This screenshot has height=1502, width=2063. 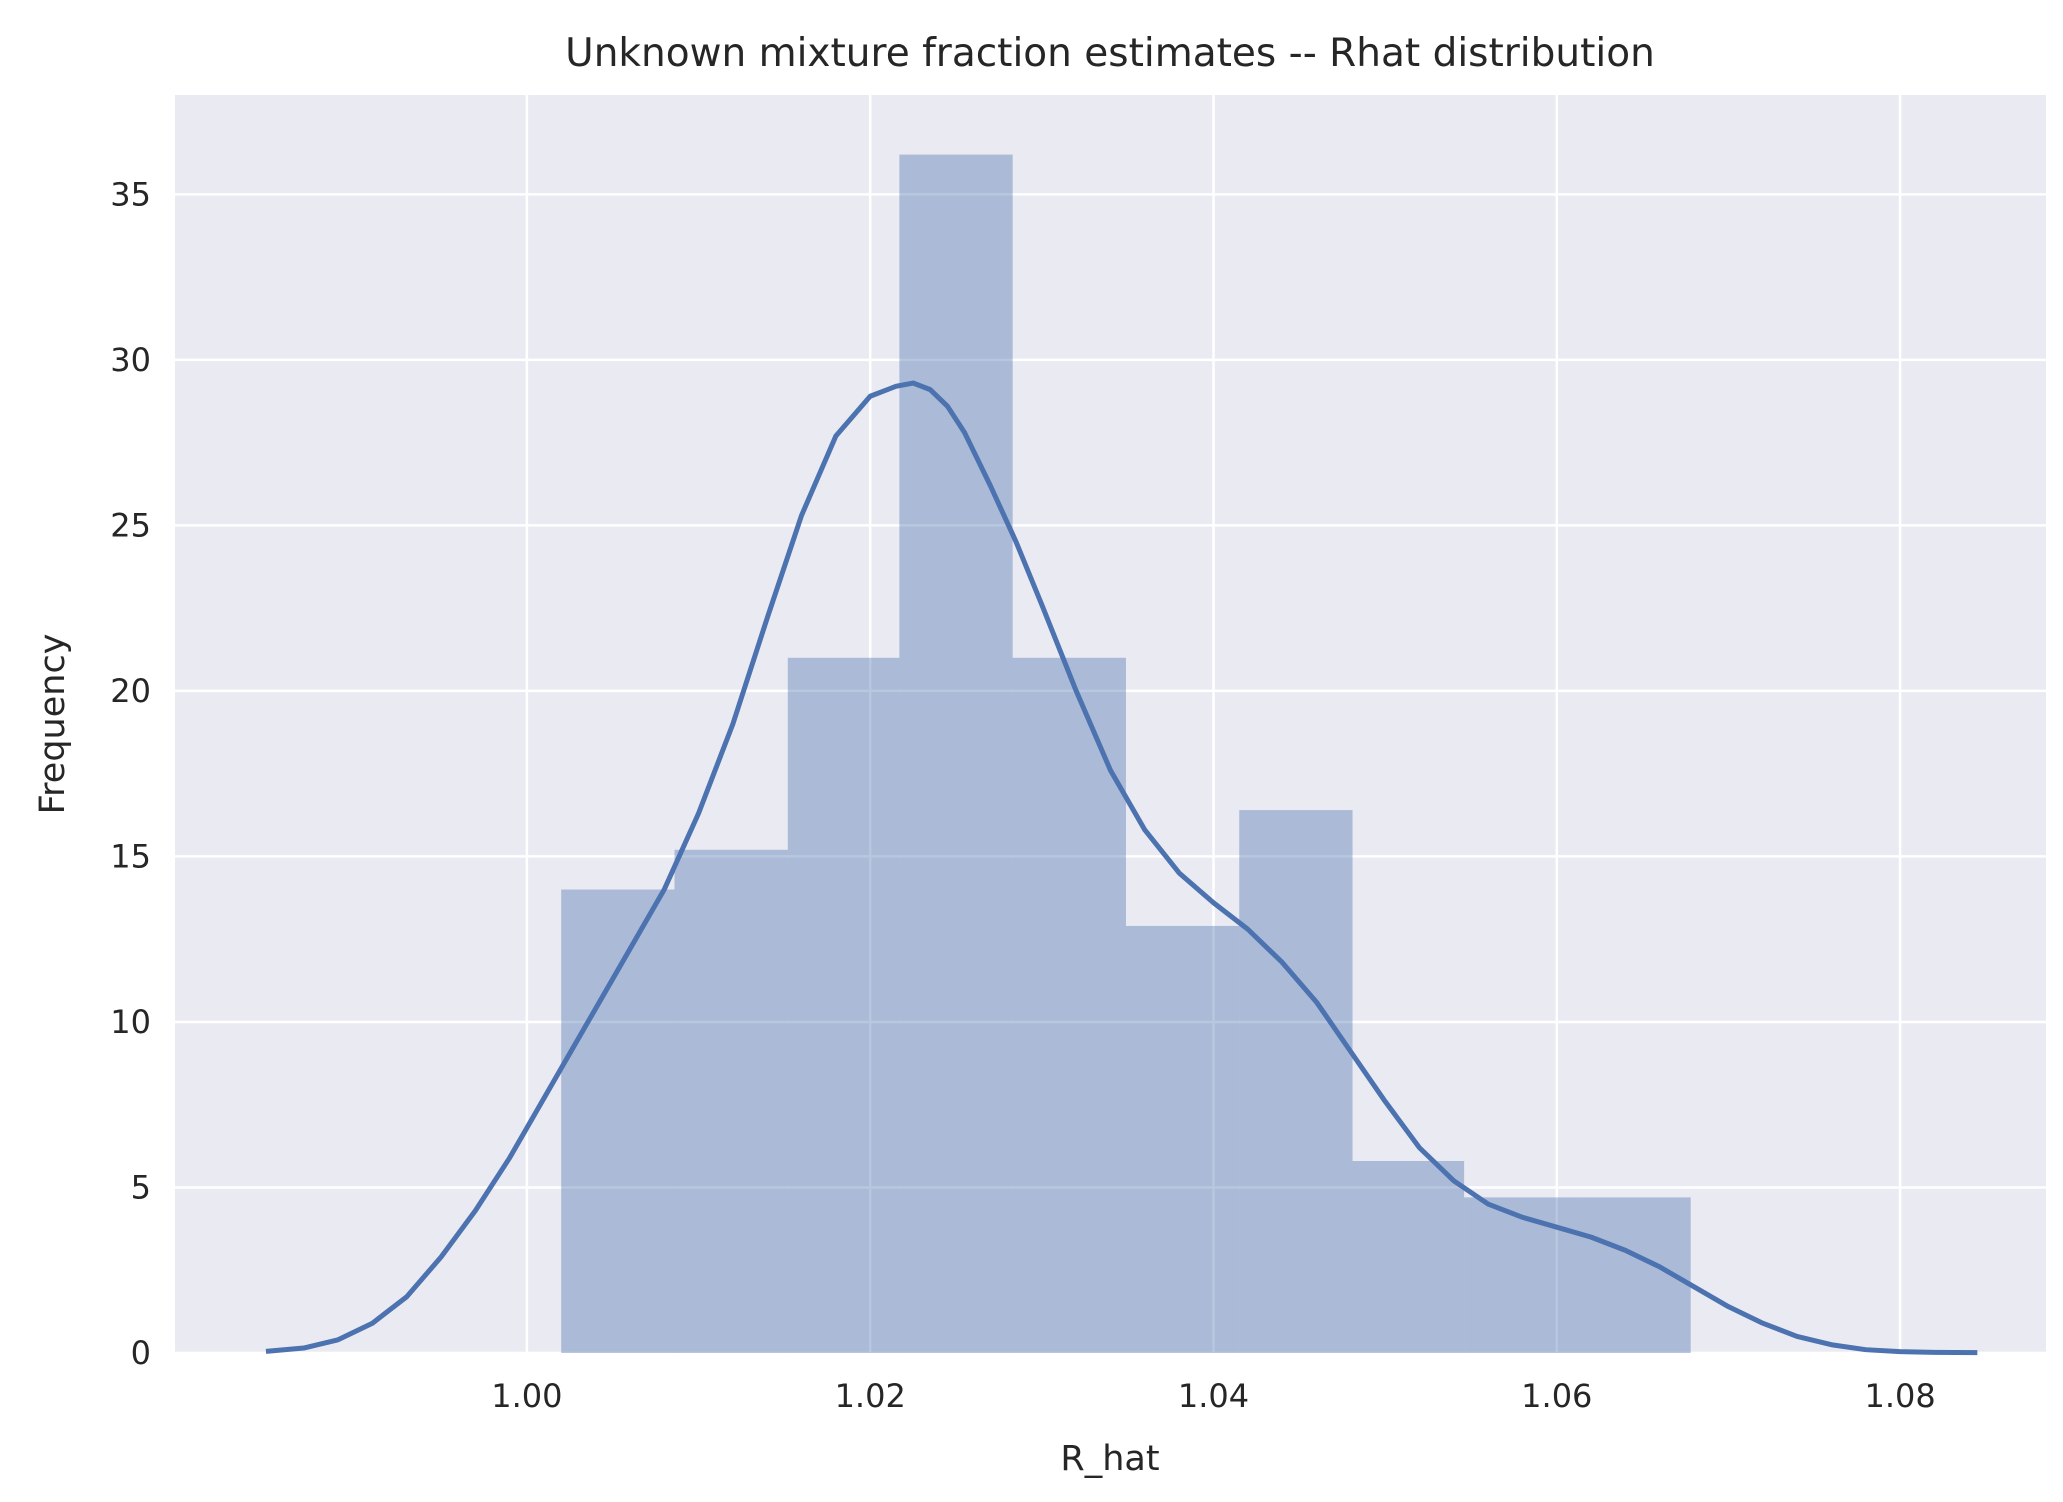 What do you see at coordinates (141, 1187) in the screenshot?
I see `y-tick-label: 5` at bounding box center [141, 1187].